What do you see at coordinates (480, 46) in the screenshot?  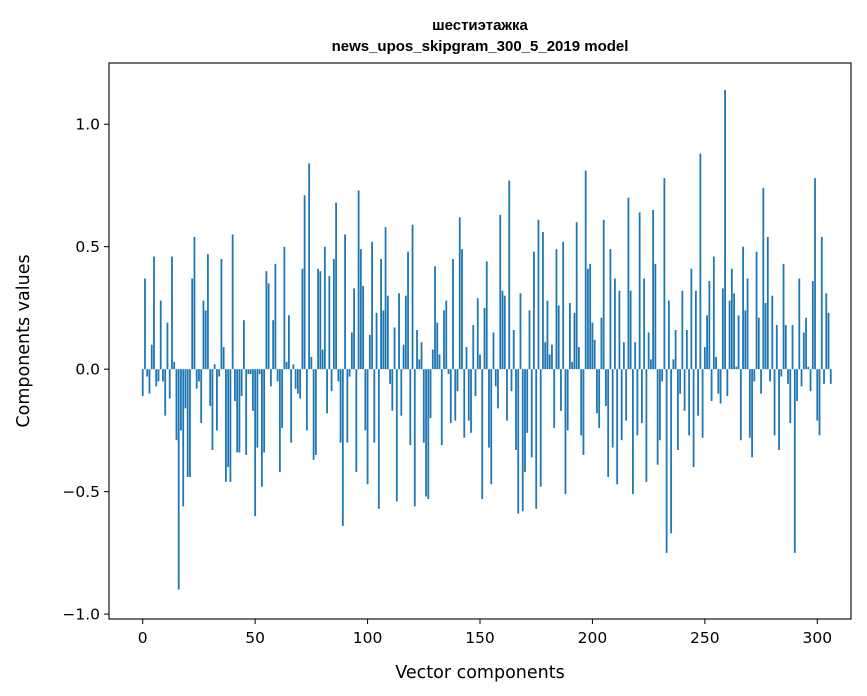 I see `chart-subtitle: news_upos_skipgram_300_5_2019 model` at bounding box center [480, 46].